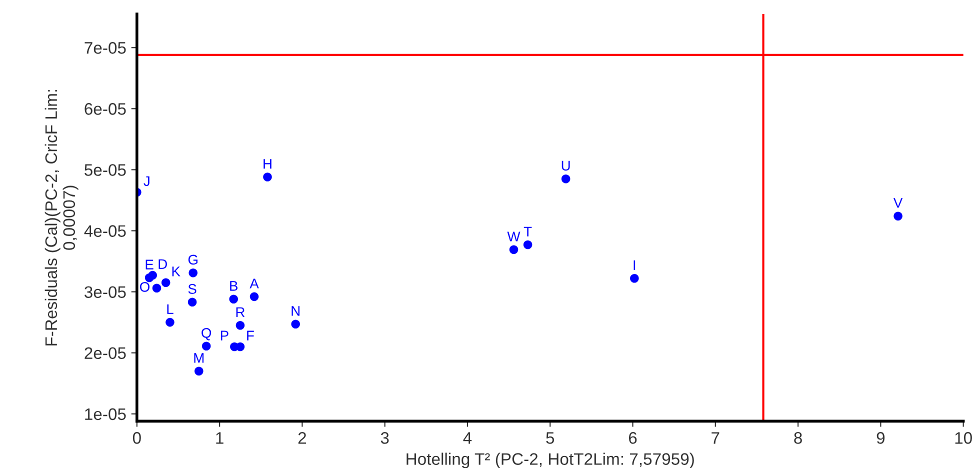 This screenshot has height=468, width=978. Describe the element at coordinates (234, 286) in the screenshot. I see `annotation: B` at that location.